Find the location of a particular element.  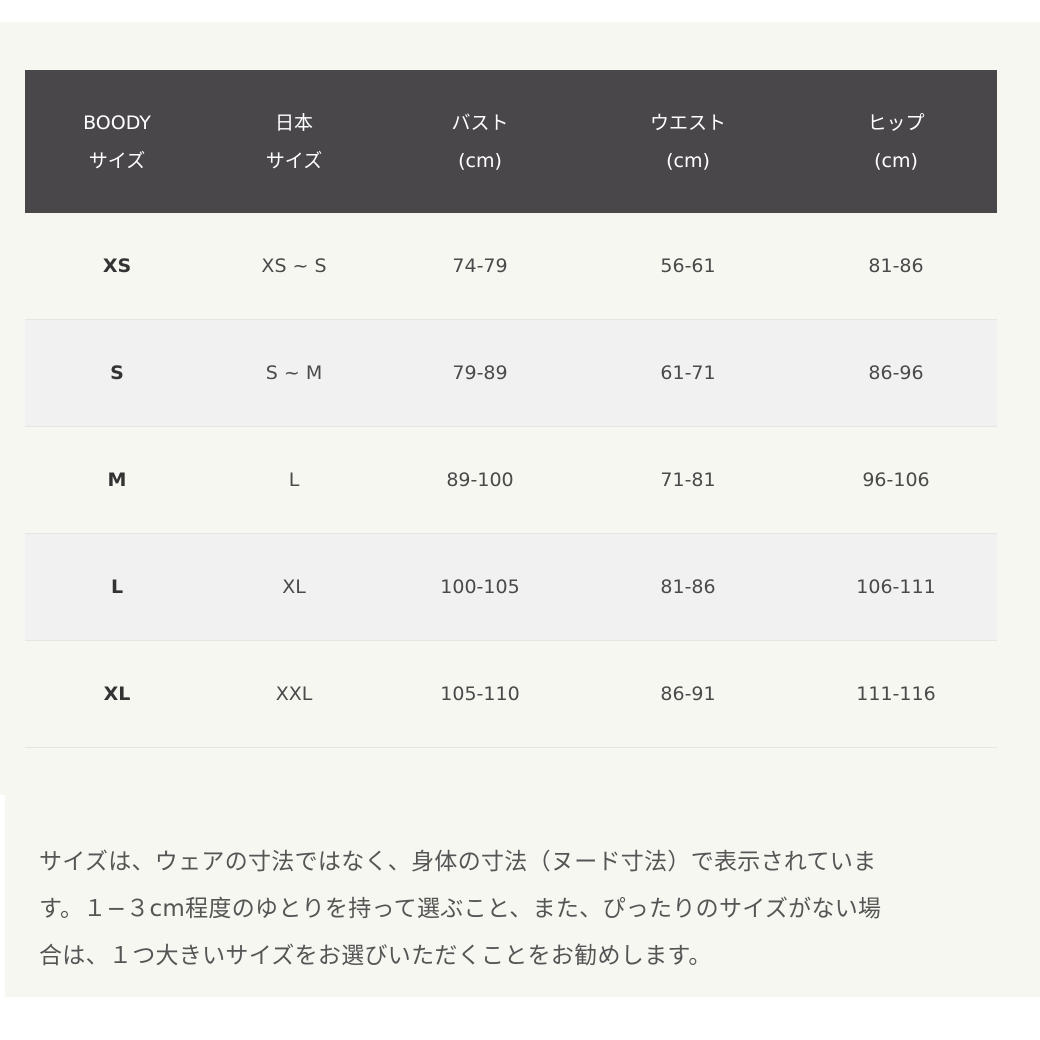

table-row: L XL 100-105 81-86 106-111 is located at coordinates (511, 587).